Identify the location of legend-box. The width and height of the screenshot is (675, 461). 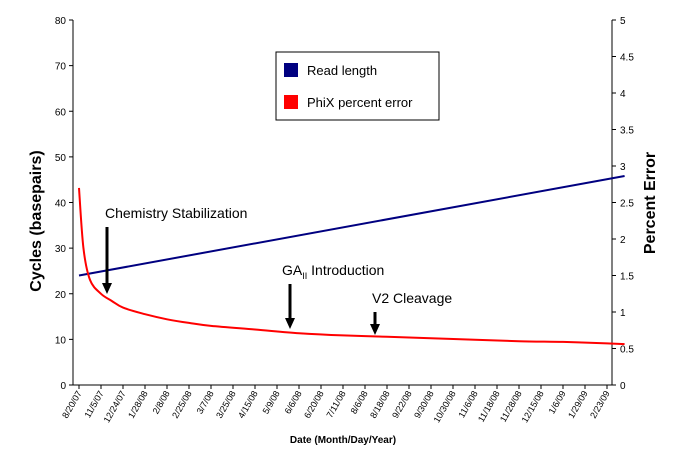
(357, 86).